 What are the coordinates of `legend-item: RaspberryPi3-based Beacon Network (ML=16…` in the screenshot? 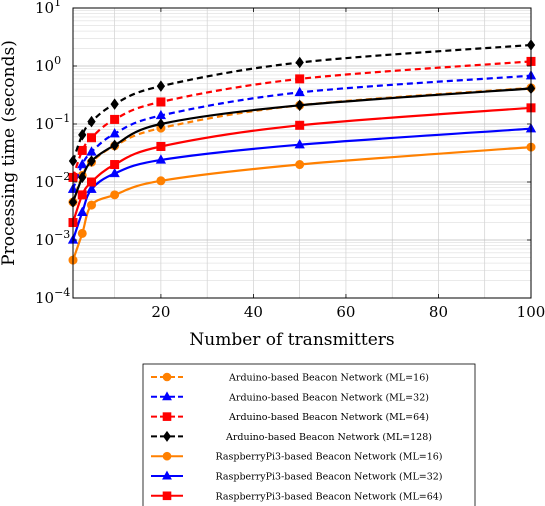 It's located at (297, 457).